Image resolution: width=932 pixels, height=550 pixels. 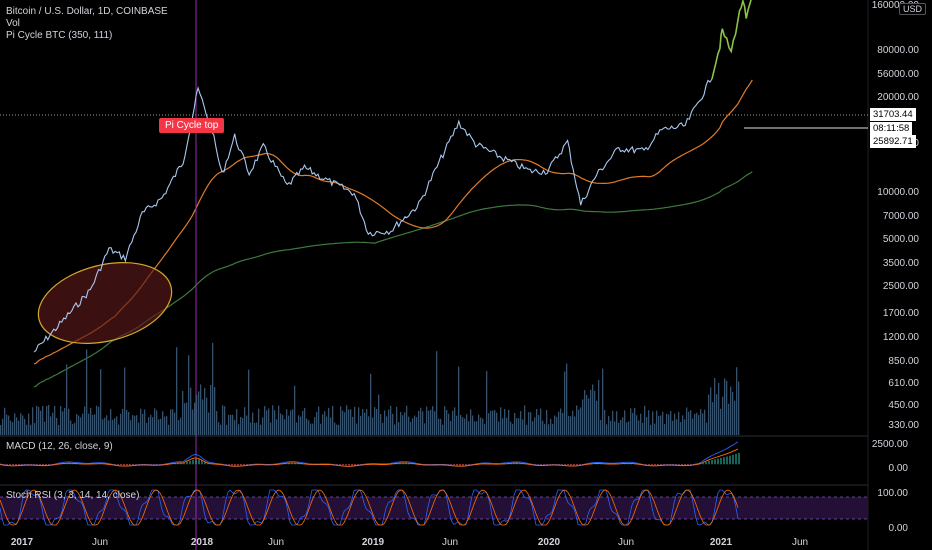 I want to click on currency-button: USD, so click(x=912, y=9).